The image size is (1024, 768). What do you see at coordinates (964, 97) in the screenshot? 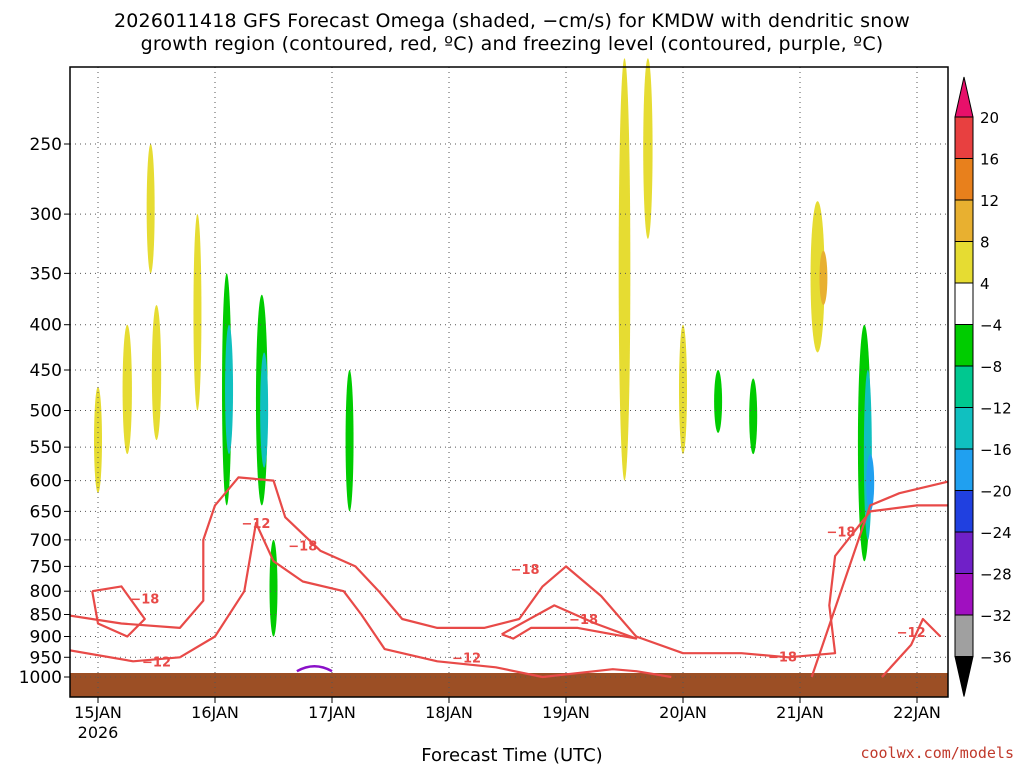
I see `colorbar-top-arrow` at bounding box center [964, 97].